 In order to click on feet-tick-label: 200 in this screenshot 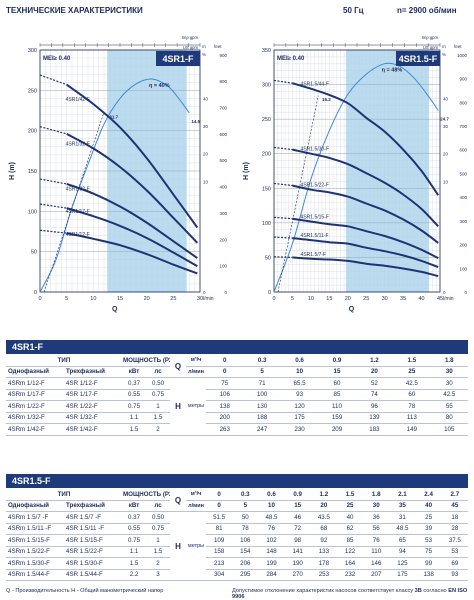, I will do `click(223, 239)`.